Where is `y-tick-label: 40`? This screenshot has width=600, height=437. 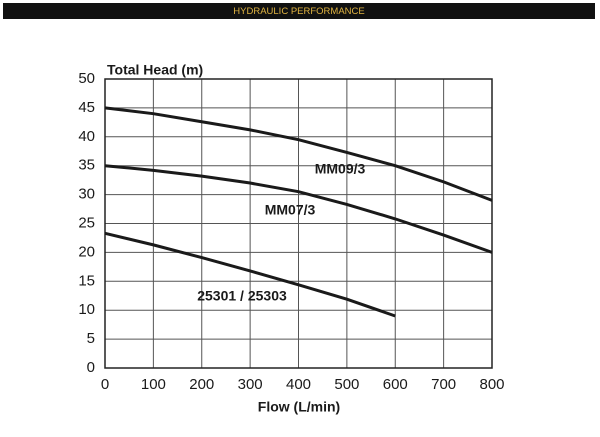 y-tick-label: 40 is located at coordinates (86, 136).